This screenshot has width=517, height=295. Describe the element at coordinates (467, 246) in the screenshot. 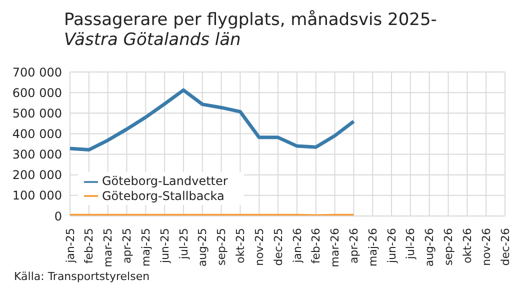

I see `x-tick-label: okt-26` at that location.